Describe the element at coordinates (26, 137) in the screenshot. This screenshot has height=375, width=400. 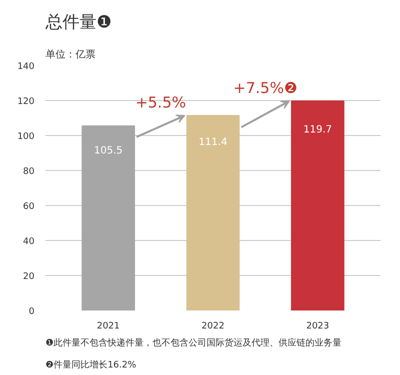
I see `y-tick-label: 100` at that location.